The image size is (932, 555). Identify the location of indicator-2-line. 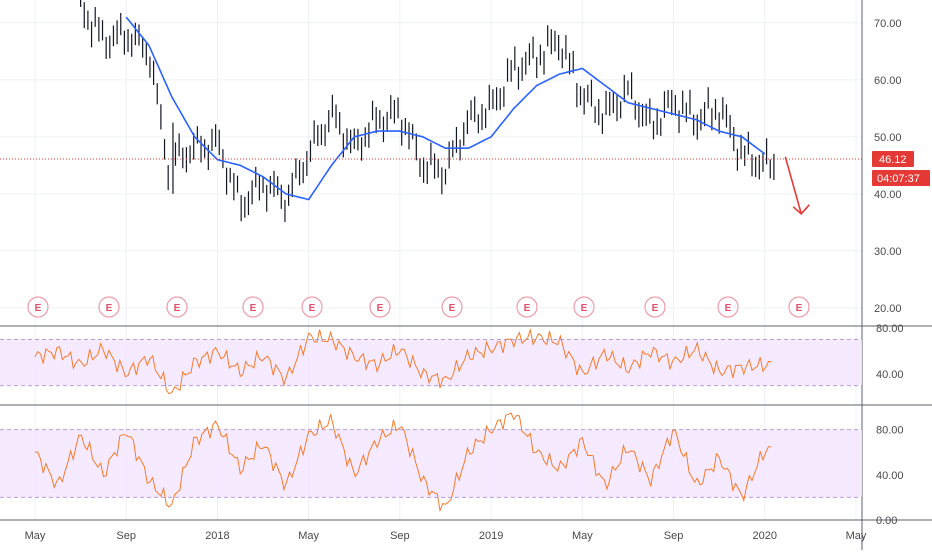
(403, 462).